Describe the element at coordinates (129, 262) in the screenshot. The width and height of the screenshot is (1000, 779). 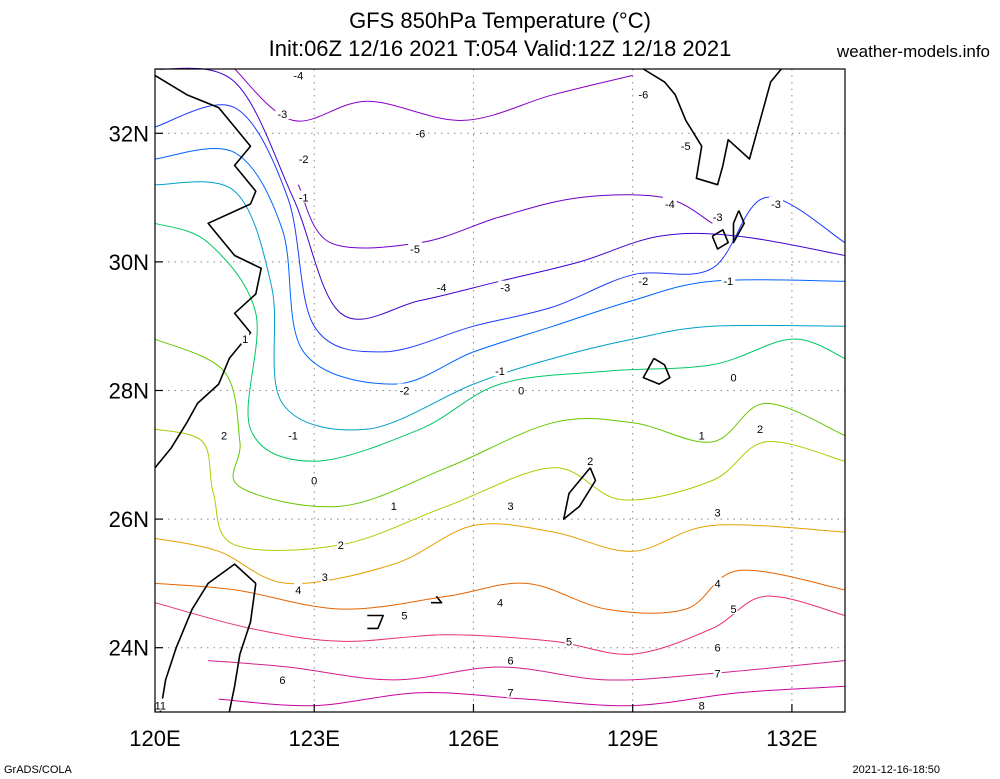
I see `y-tick-label: 30N` at that location.